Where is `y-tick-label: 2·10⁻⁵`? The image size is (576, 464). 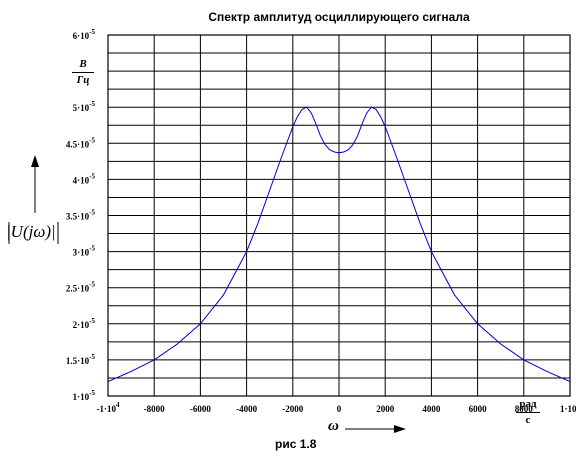 y-tick-label: 2·10⁻⁵ is located at coordinates (84, 323).